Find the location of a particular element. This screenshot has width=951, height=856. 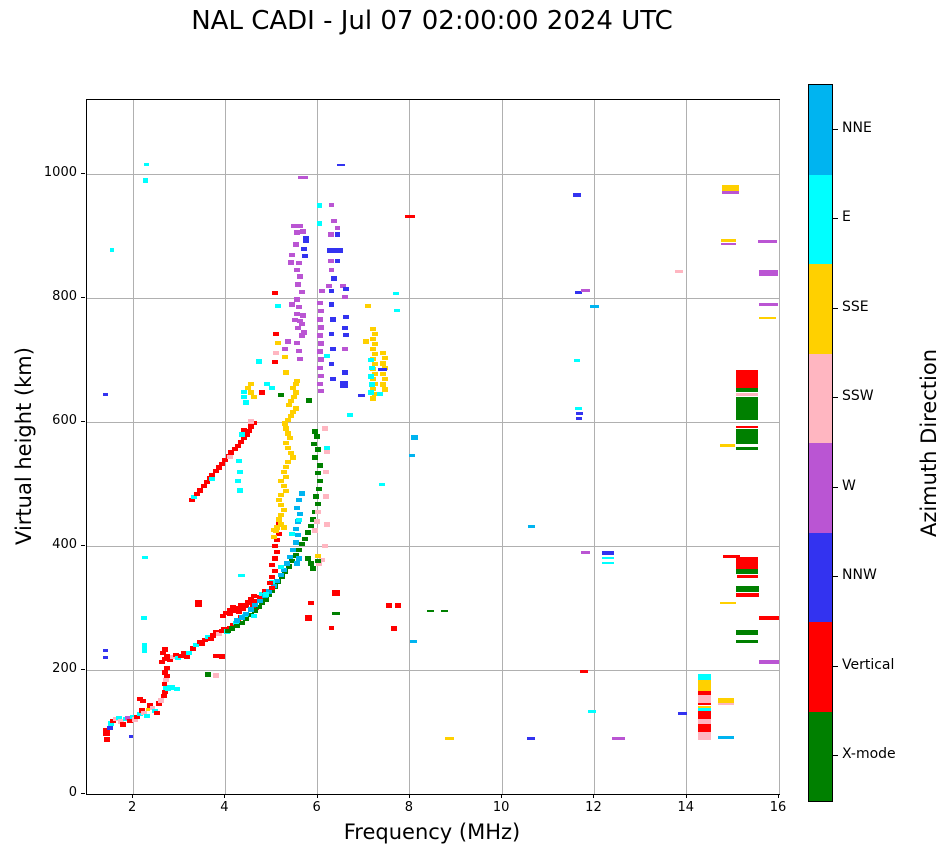

x-tick-label: 4 is located at coordinates (224, 807).